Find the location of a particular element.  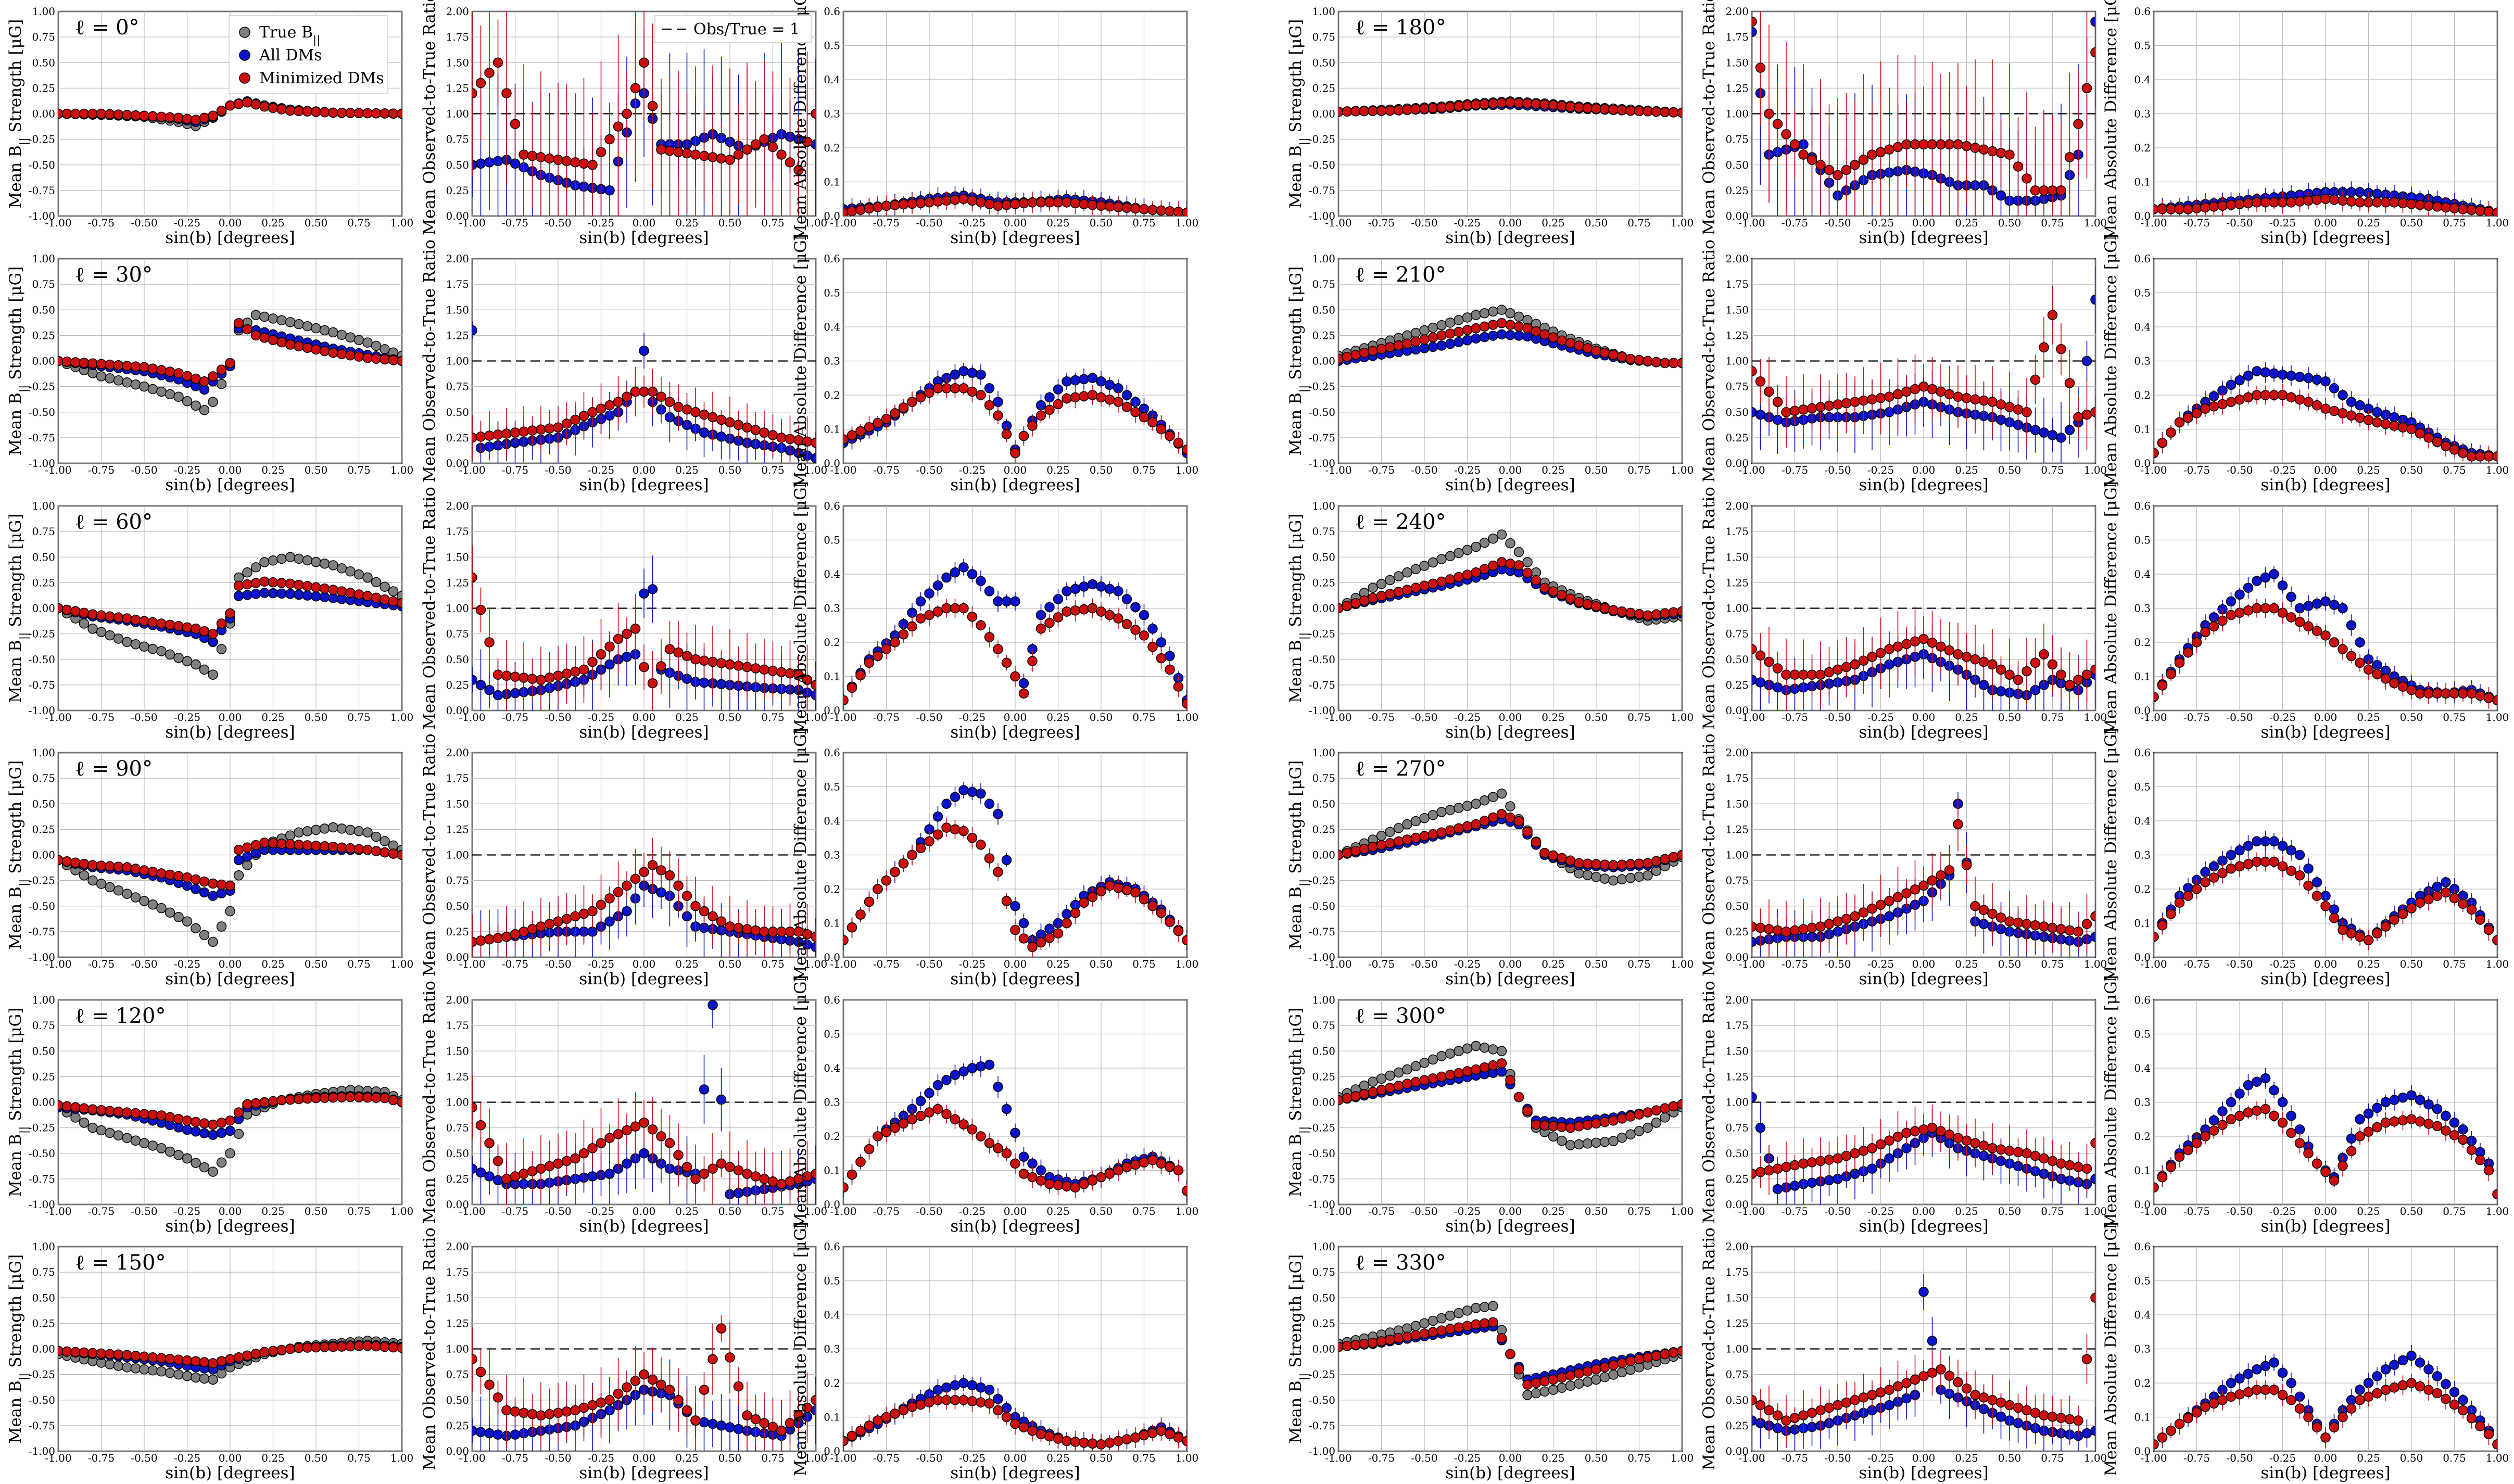

y-tick-label: 0.75 is located at coordinates (43, 1026).